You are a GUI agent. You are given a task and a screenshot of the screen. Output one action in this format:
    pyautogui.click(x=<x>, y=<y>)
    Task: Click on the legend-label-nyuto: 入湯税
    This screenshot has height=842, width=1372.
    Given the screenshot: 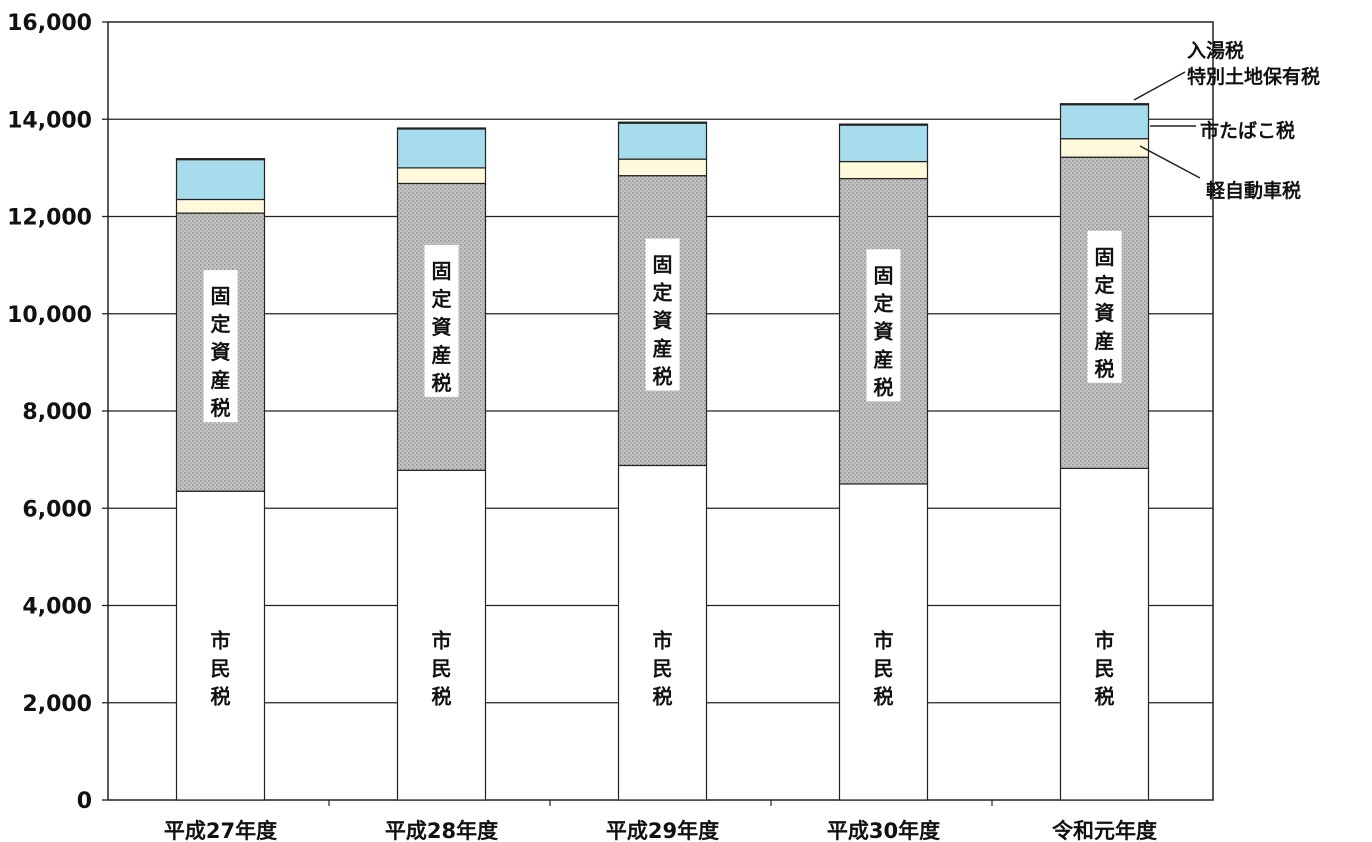 What is the action you would take?
    pyautogui.click(x=1215, y=50)
    